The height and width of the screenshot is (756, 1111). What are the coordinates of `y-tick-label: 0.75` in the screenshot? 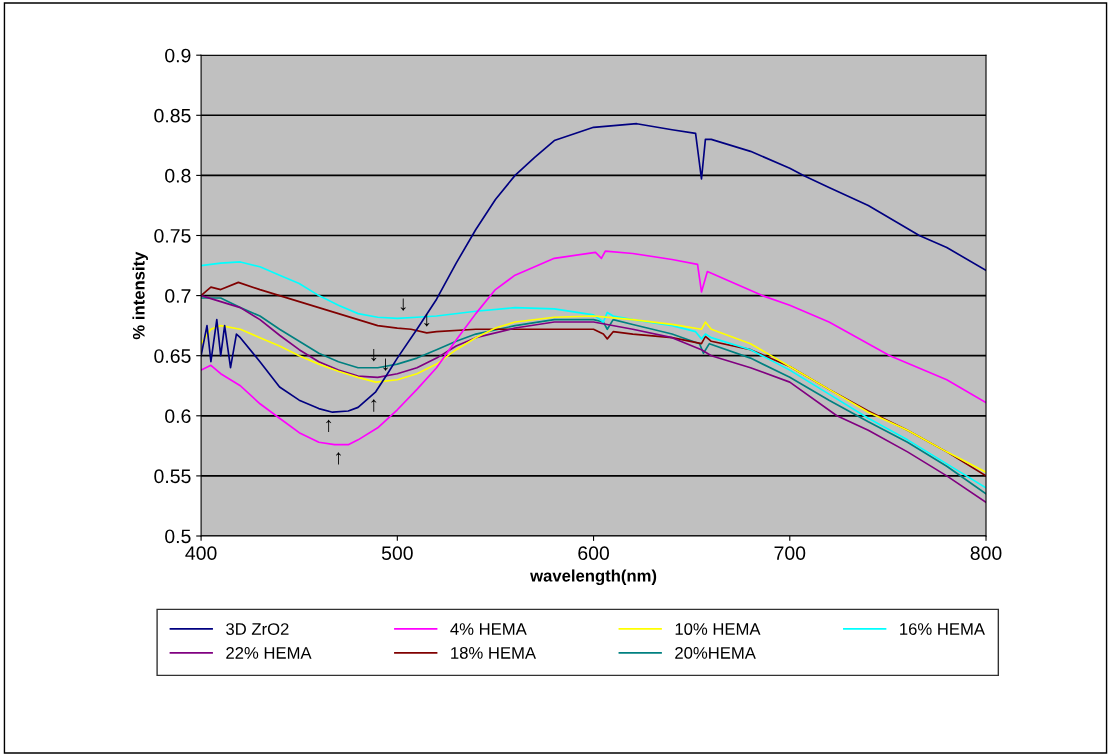 It's located at (172, 235).